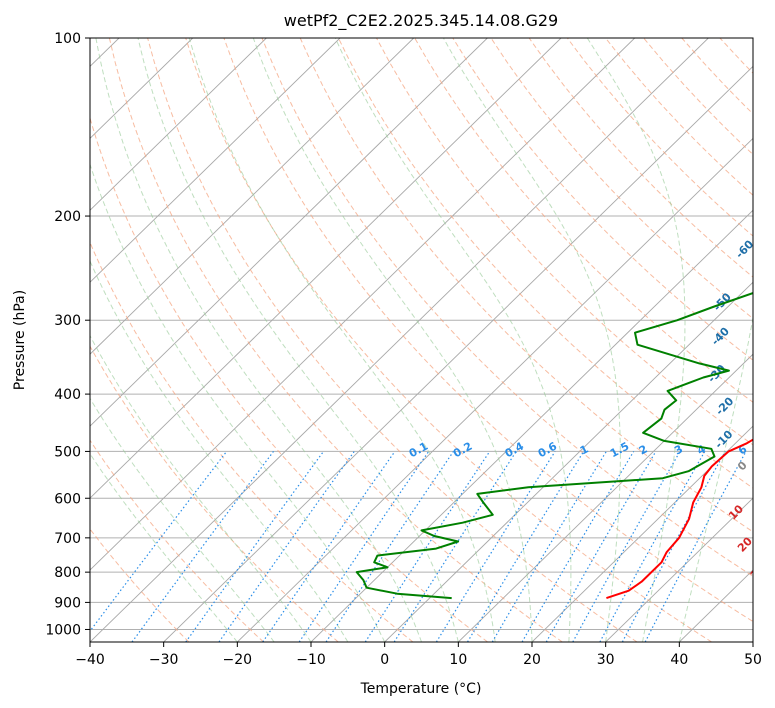 The image size is (775, 708). I want to click on dry-adiabat-label: 10, so click(736, 512).